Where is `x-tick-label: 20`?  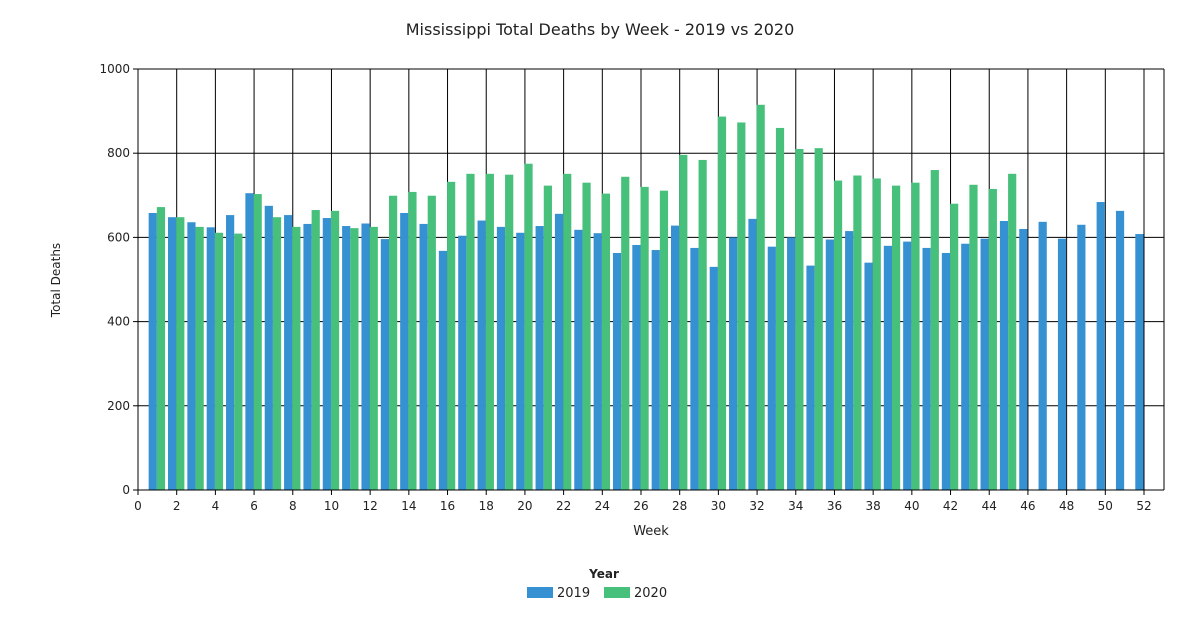
x-tick-label: 20 is located at coordinates (524, 506).